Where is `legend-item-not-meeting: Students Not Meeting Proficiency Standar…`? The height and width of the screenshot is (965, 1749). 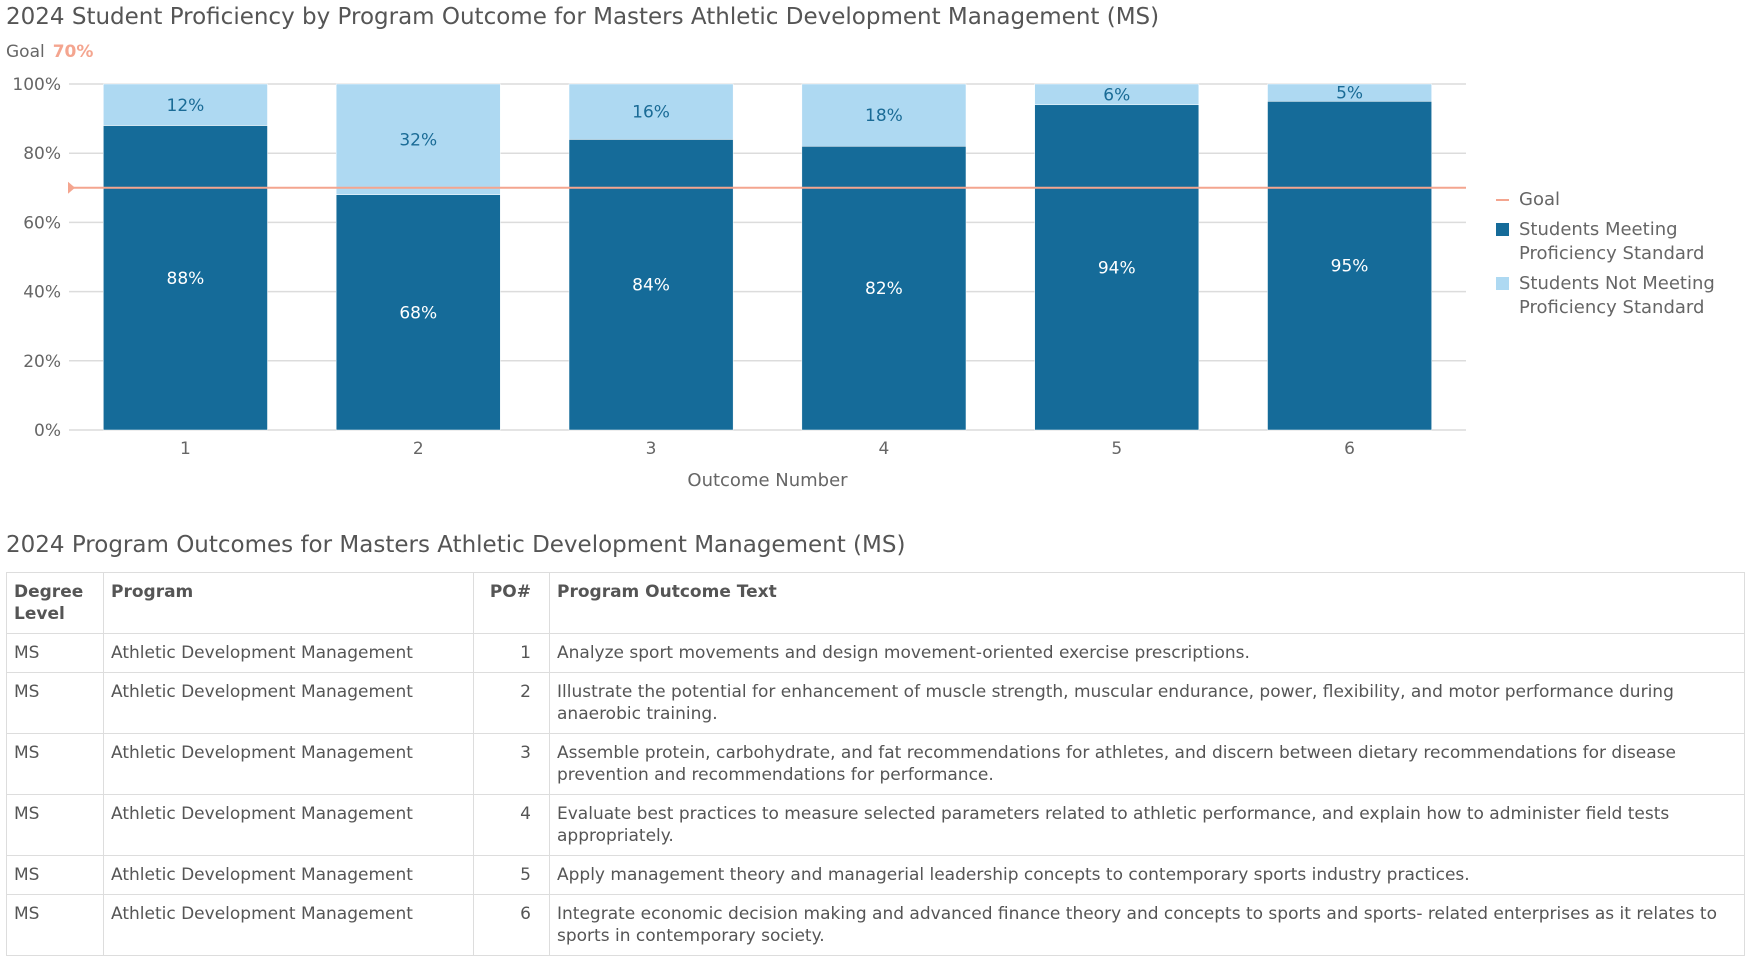 legend-item-not-meeting: Students Not Meeting Proficiency Standar… is located at coordinates (1607, 296).